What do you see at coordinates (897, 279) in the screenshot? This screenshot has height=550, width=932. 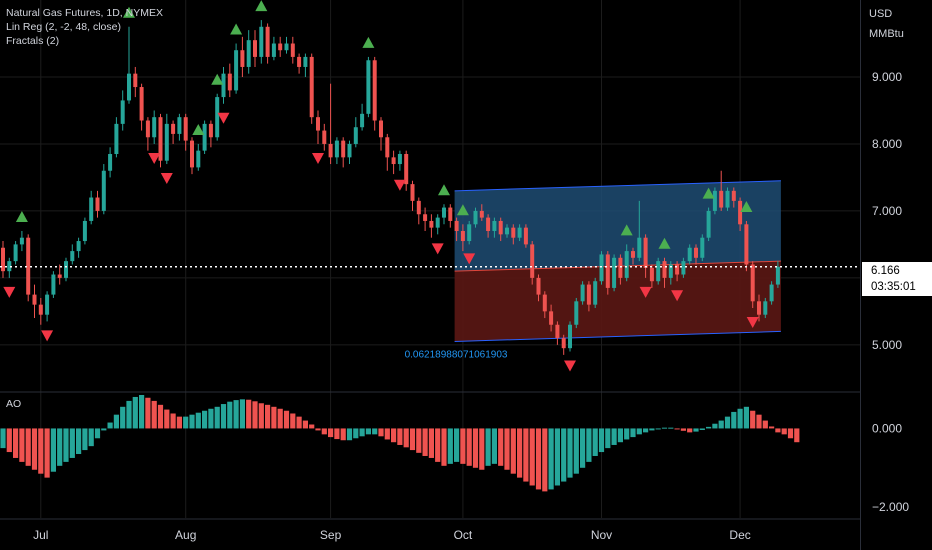 I see `current-price-label: 6.166 03:35:01` at bounding box center [897, 279].